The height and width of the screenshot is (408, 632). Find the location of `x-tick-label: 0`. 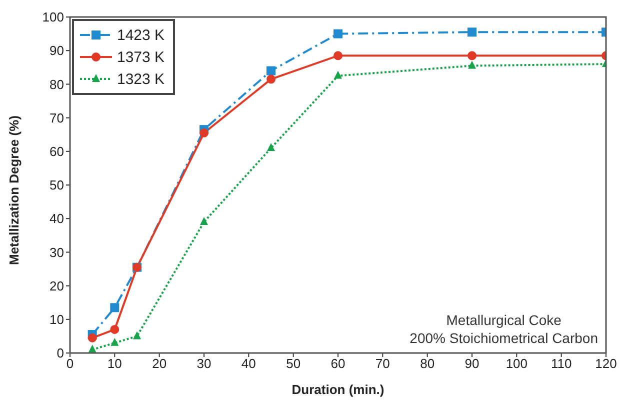

x-tick-label: 0 is located at coordinates (70, 364).